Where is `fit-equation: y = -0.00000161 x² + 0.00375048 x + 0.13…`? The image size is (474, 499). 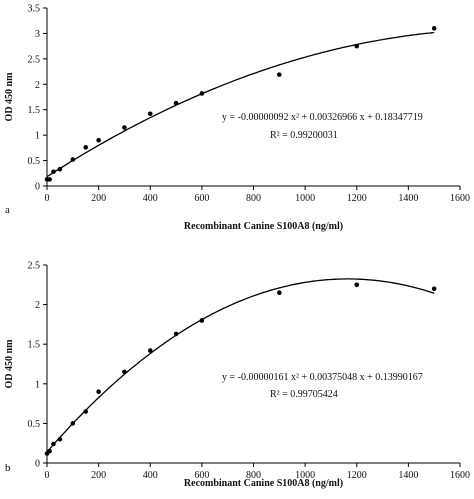
fit-equation: y = -0.00000161 x² + 0.00375048 x + 0.13… is located at coordinates (322, 377).